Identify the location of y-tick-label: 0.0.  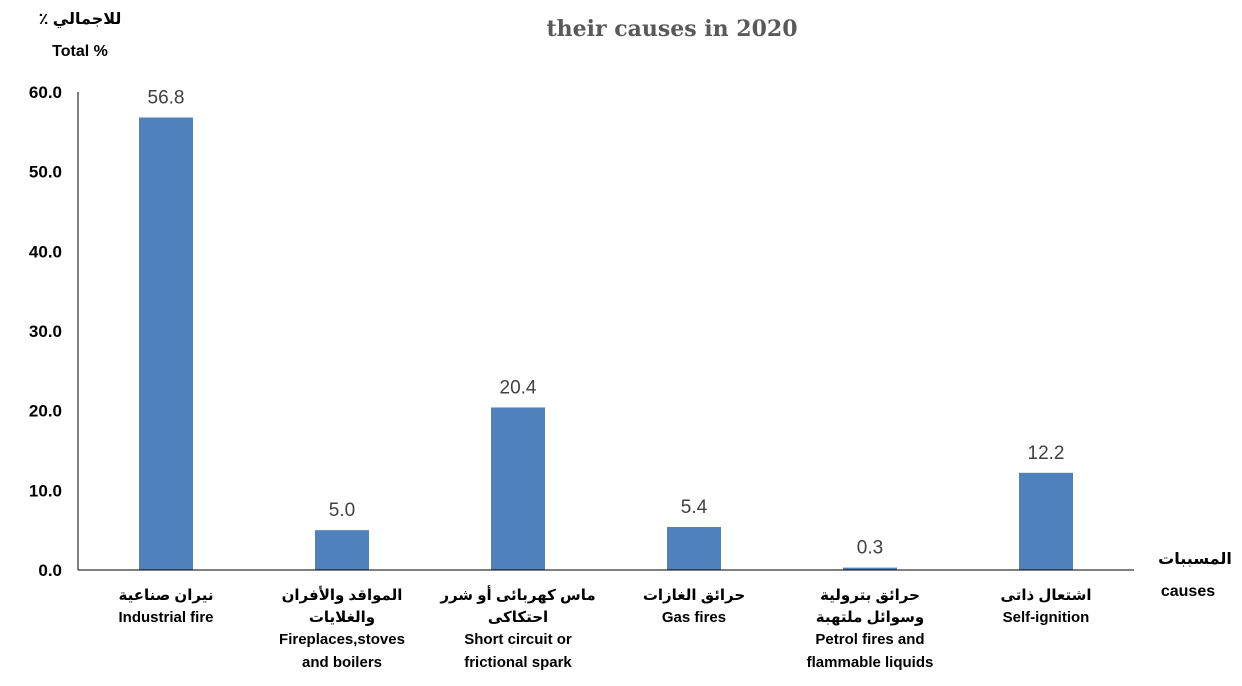
(50, 570).